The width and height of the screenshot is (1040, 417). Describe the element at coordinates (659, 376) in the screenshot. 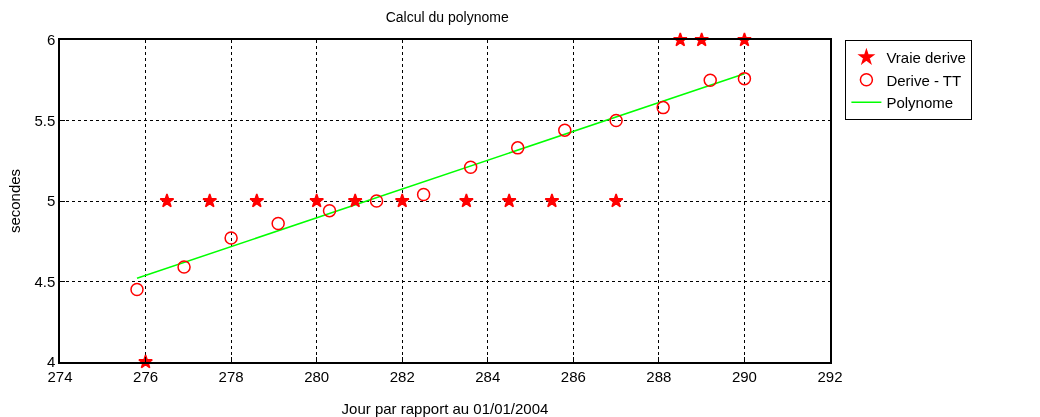

I see `x-tick-label: 288` at that location.